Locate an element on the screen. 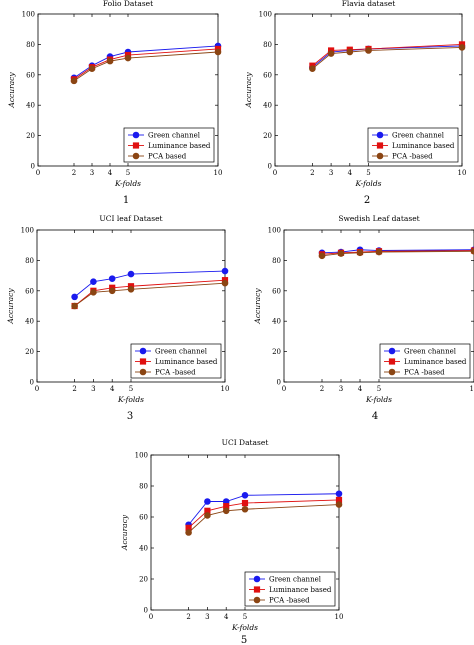  x-tick-label: 0 is located at coordinates (38, 173).